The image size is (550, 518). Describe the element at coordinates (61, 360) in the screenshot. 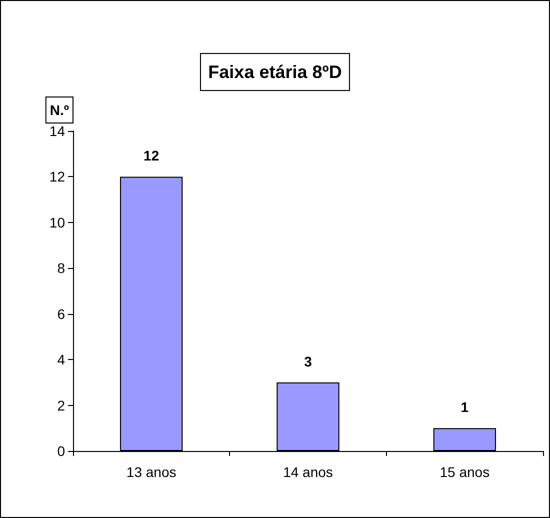

I see `y-tick-label: 4` at that location.